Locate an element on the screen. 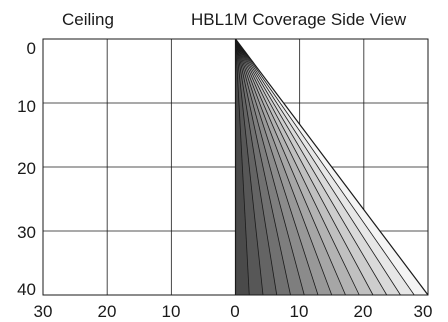  x-axis-ticks: 30 20 10 0 10 20 30 is located at coordinates (233, 311).